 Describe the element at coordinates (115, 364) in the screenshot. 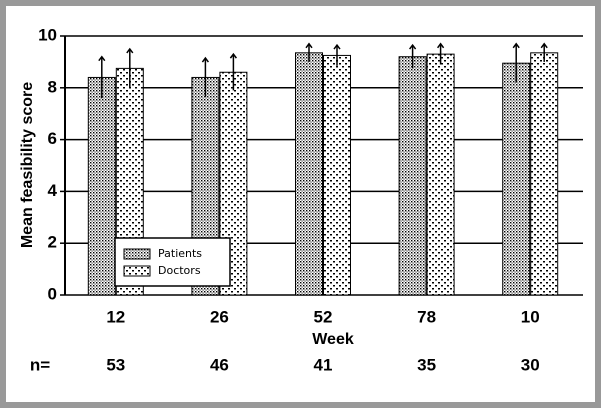

I see `n-value: 53` at that location.